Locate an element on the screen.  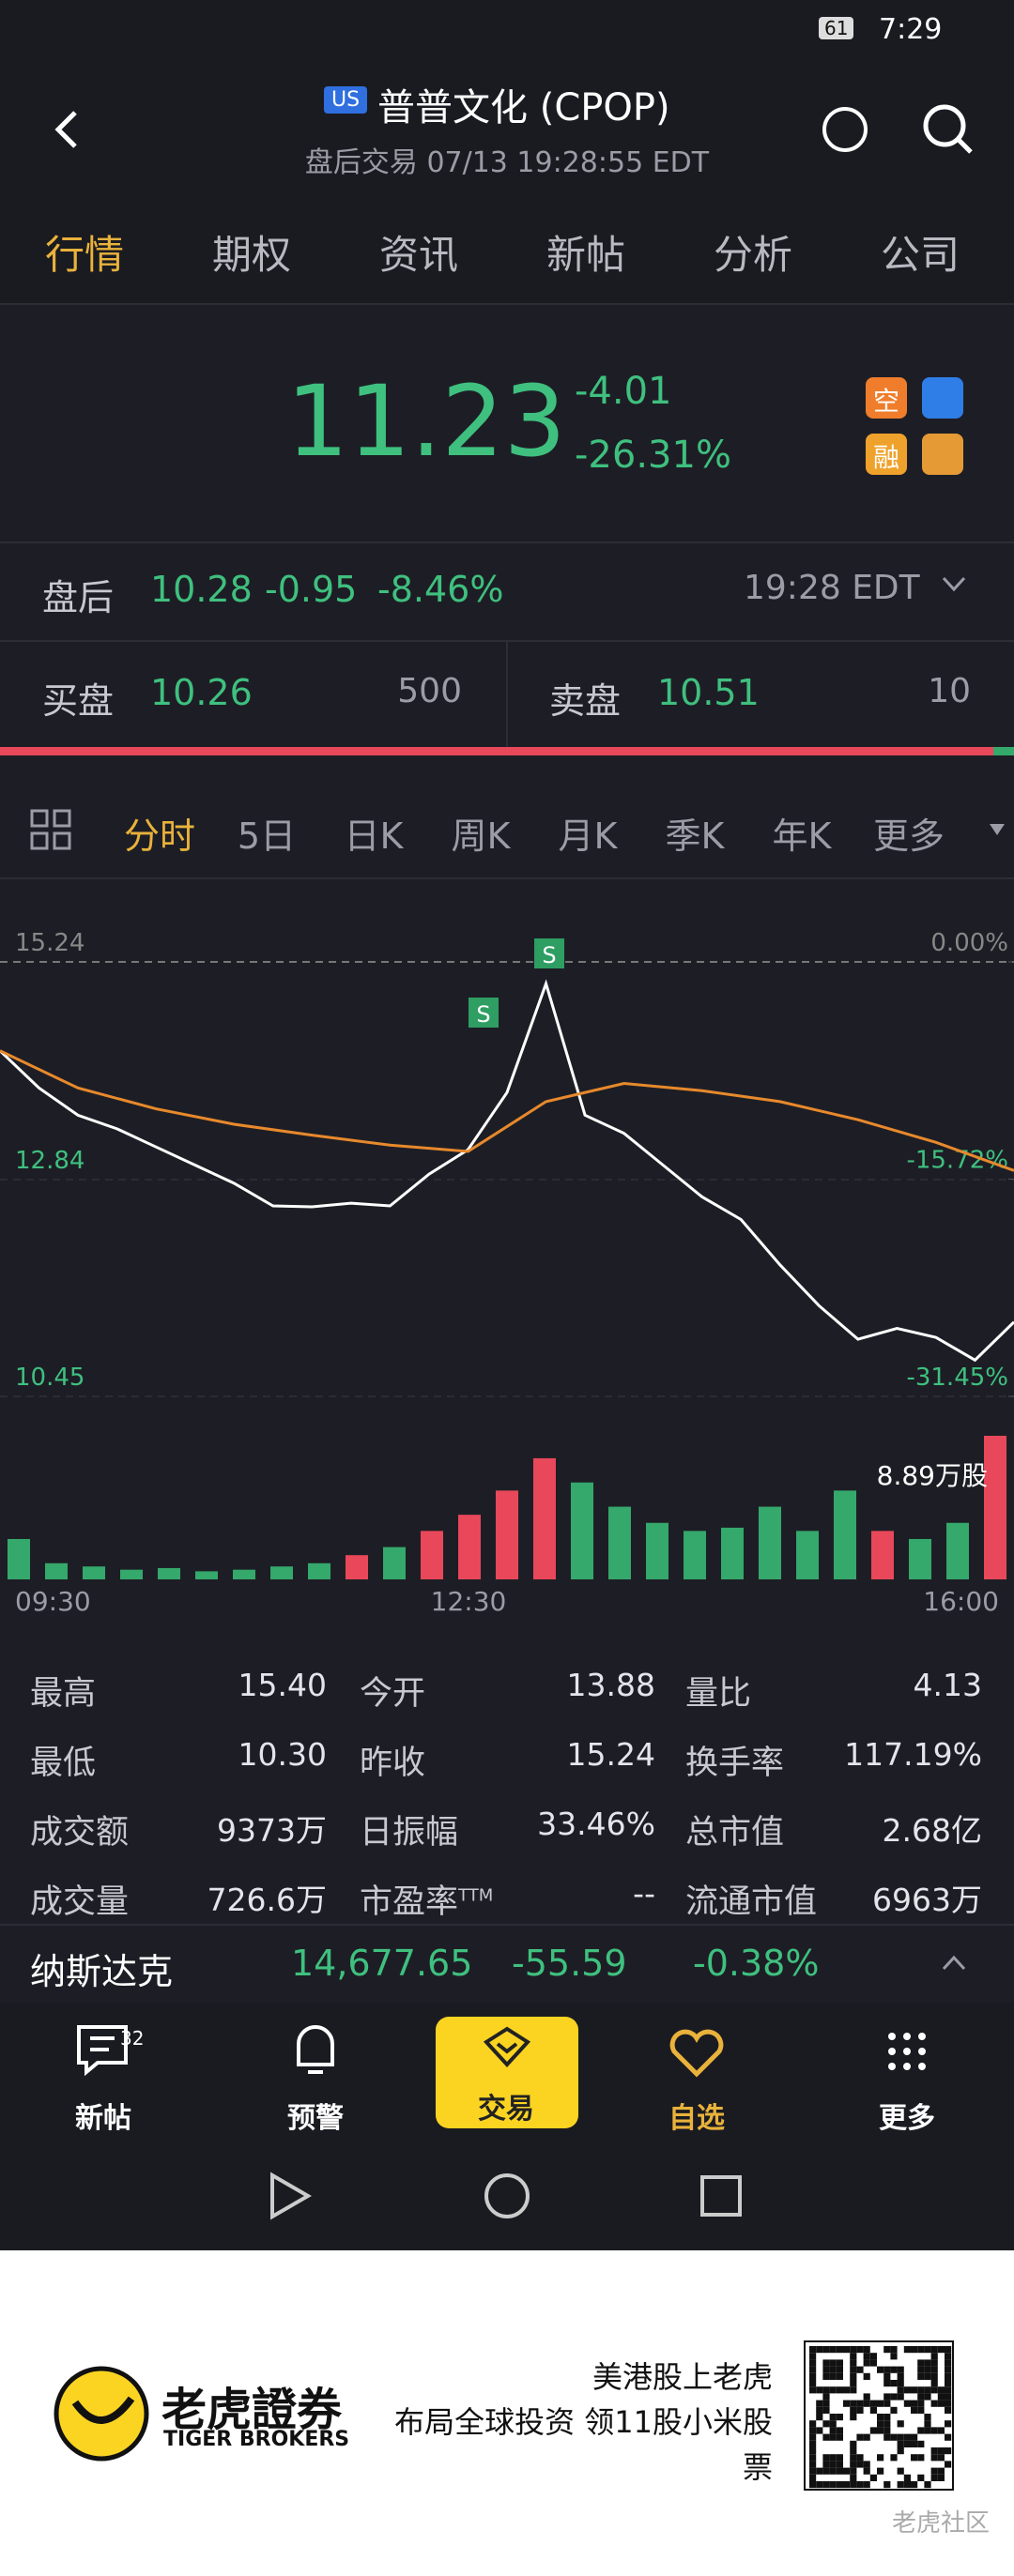
collapse-icon is located at coordinates (954, 1963).